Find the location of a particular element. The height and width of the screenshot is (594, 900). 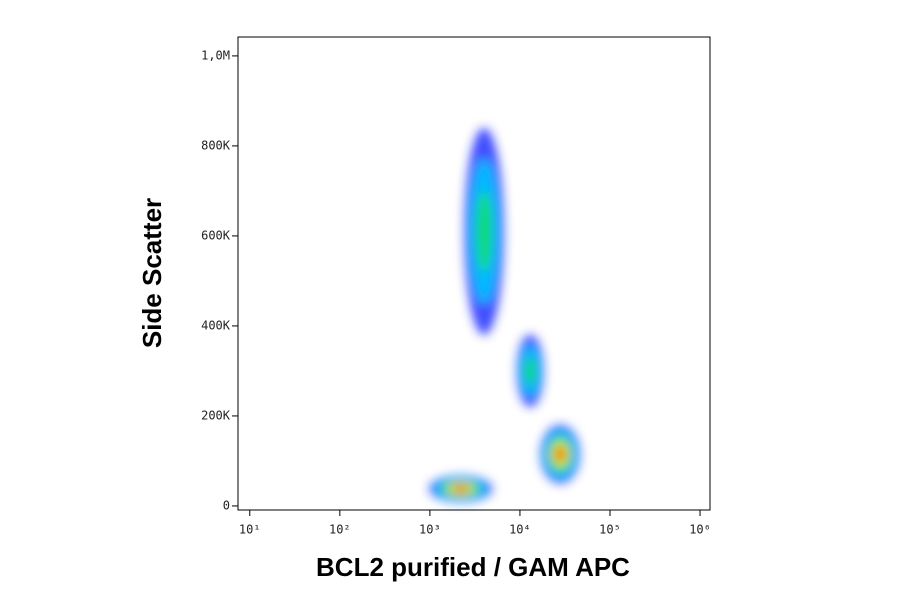

x-tick-label: 10⁵ is located at coordinates (610, 530).